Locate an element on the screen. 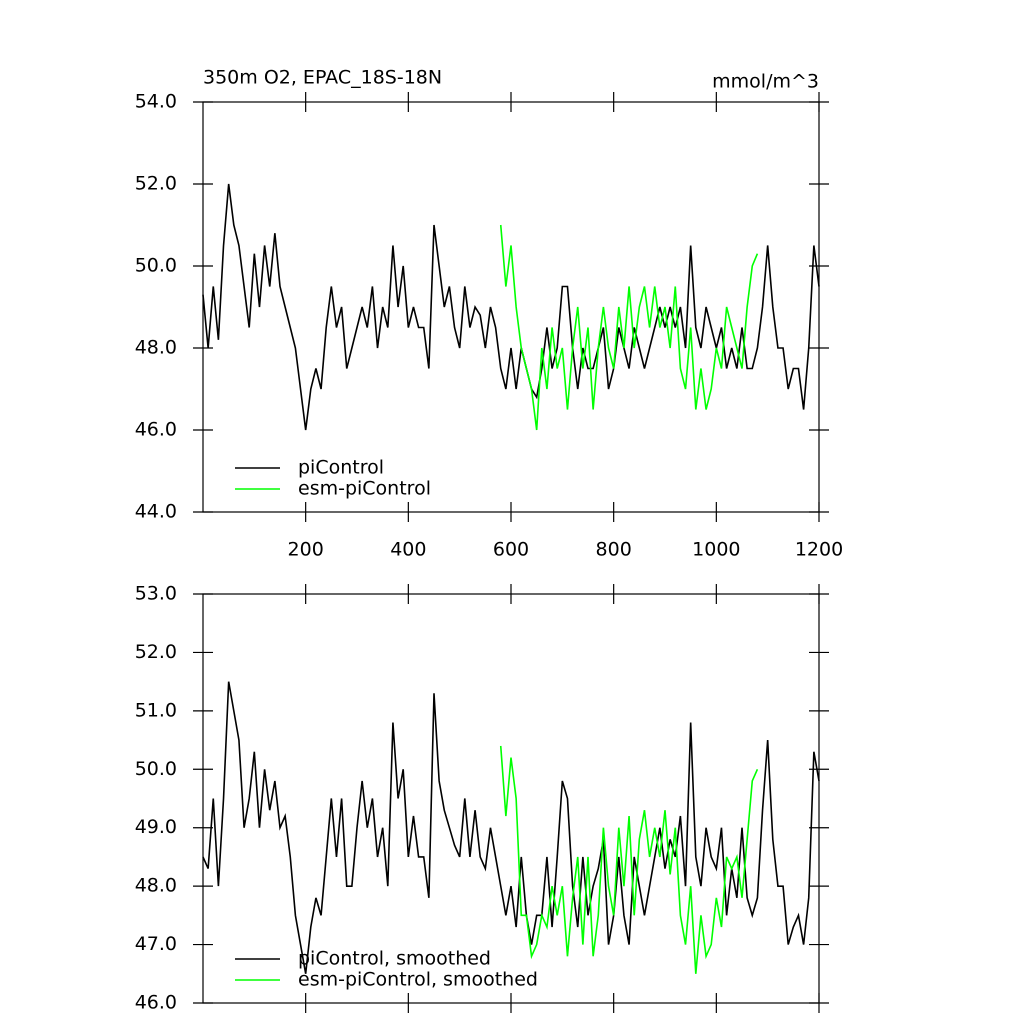 This screenshot has width=1024, height=1024. y-tick-label: 54.0 is located at coordinates (156, 102).